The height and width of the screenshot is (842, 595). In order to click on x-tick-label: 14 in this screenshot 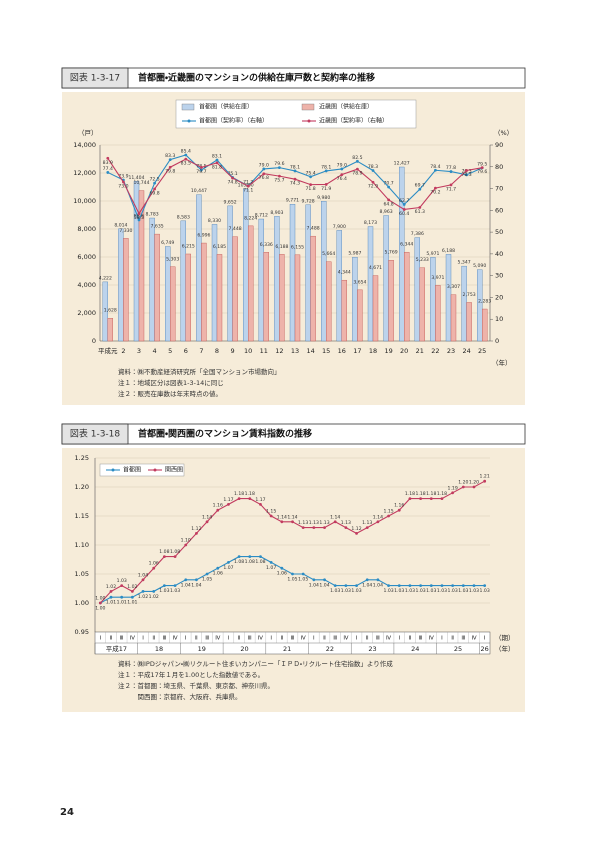, I will do `click(310, 351)`.